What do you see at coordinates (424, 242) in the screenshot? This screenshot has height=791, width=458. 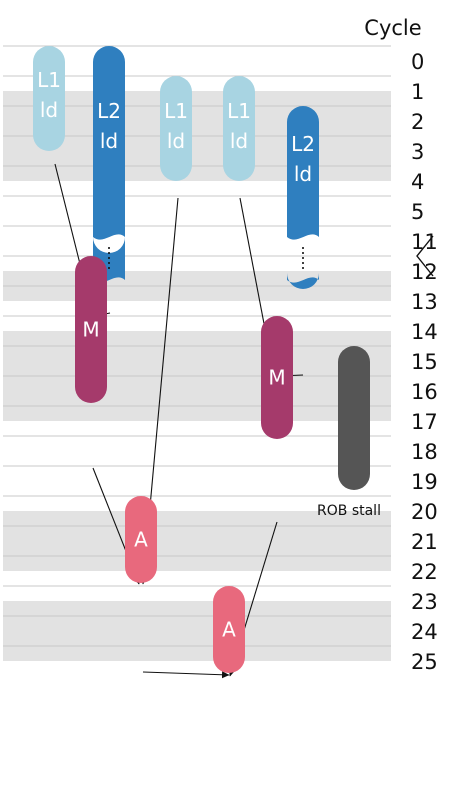 I see `cycle-label: 11` at bounding box center [424, 242].